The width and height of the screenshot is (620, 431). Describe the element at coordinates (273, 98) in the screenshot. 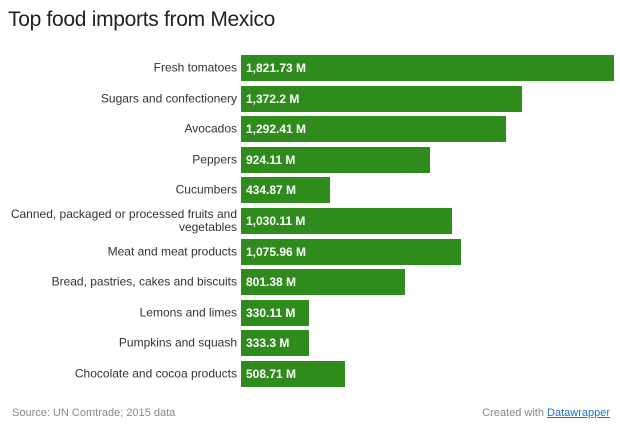

I see `value-label: 1,372.2 M` at that location.